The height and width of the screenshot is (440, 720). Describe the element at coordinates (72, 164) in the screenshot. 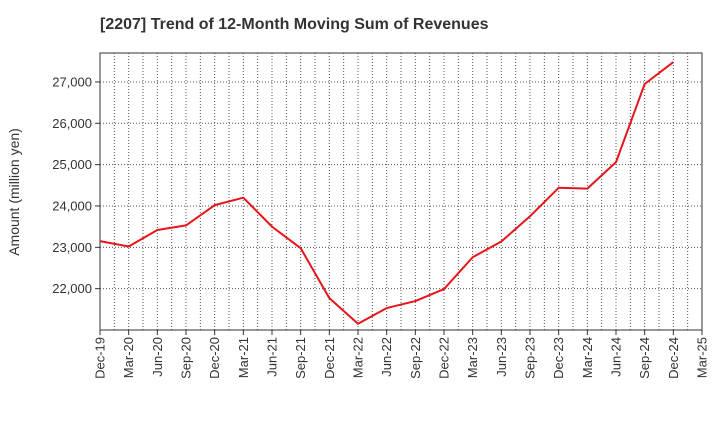

I see `y-tick-label: 25,000` at that location.